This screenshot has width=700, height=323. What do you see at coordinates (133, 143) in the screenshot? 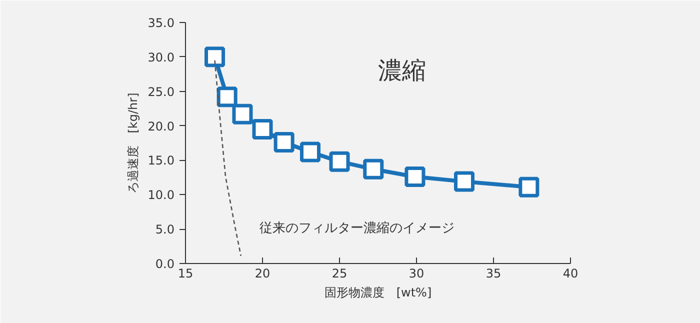
I see `y-axis-title: ろ過速度 [kg/hr]` at bounding box center [133, 143].